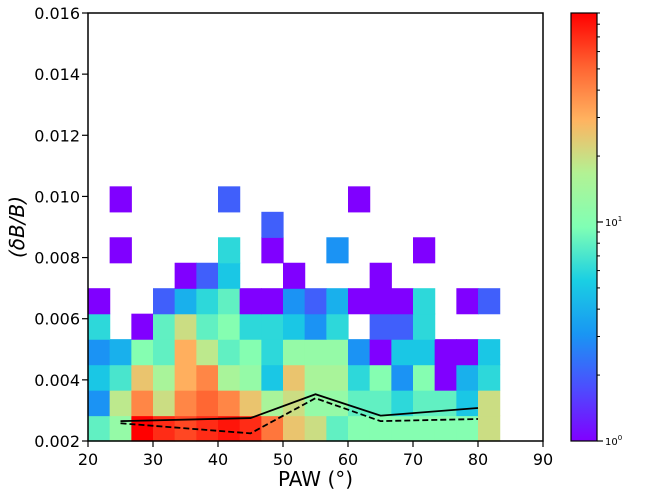 This screenshot has height=498, width=664. What do you see at coordinates (57, 319) in the screenshot?
I see `y-tick-label: 0.006` at bounding box center [57, 319].